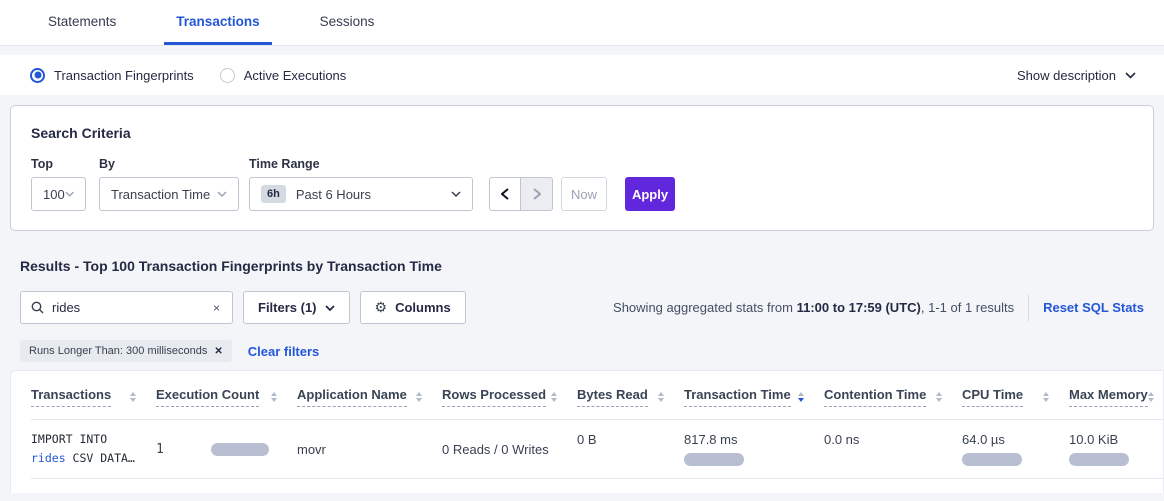  I want to click on time-range-select: 6h Past 6 Hours, so click(361, 194).